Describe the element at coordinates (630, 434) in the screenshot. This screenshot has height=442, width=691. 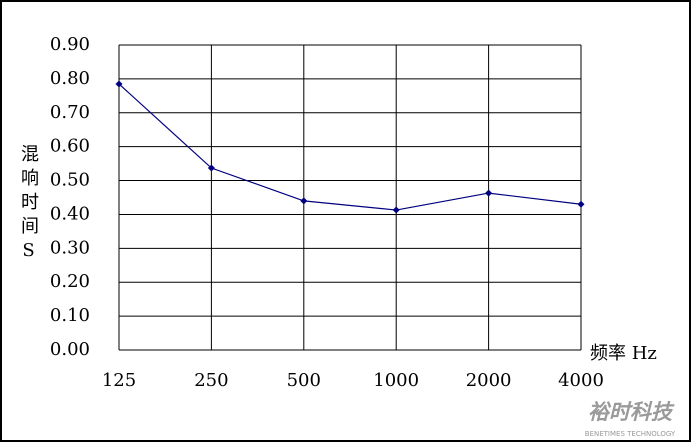
I see `watermark-tagline: BENETIMES TECHNOLOGY` at that location.